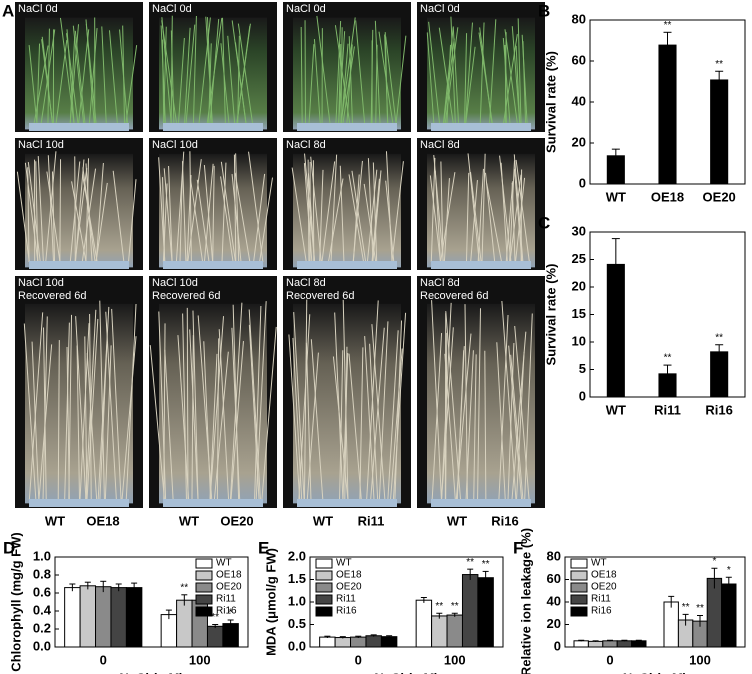  I want to click on y-tick-label: 0.4, so click(42, 609).